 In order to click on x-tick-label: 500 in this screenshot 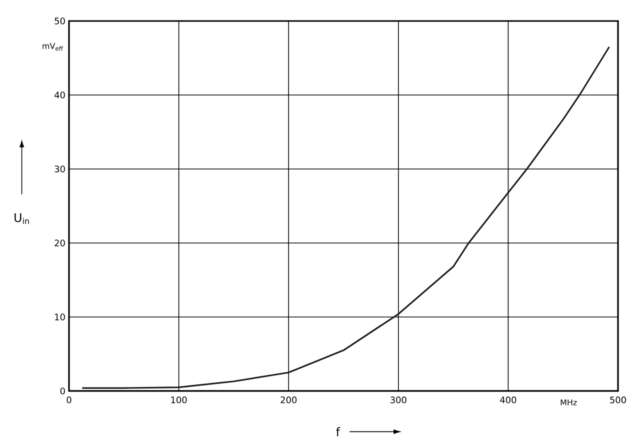, I will do `click(618, 400)`.